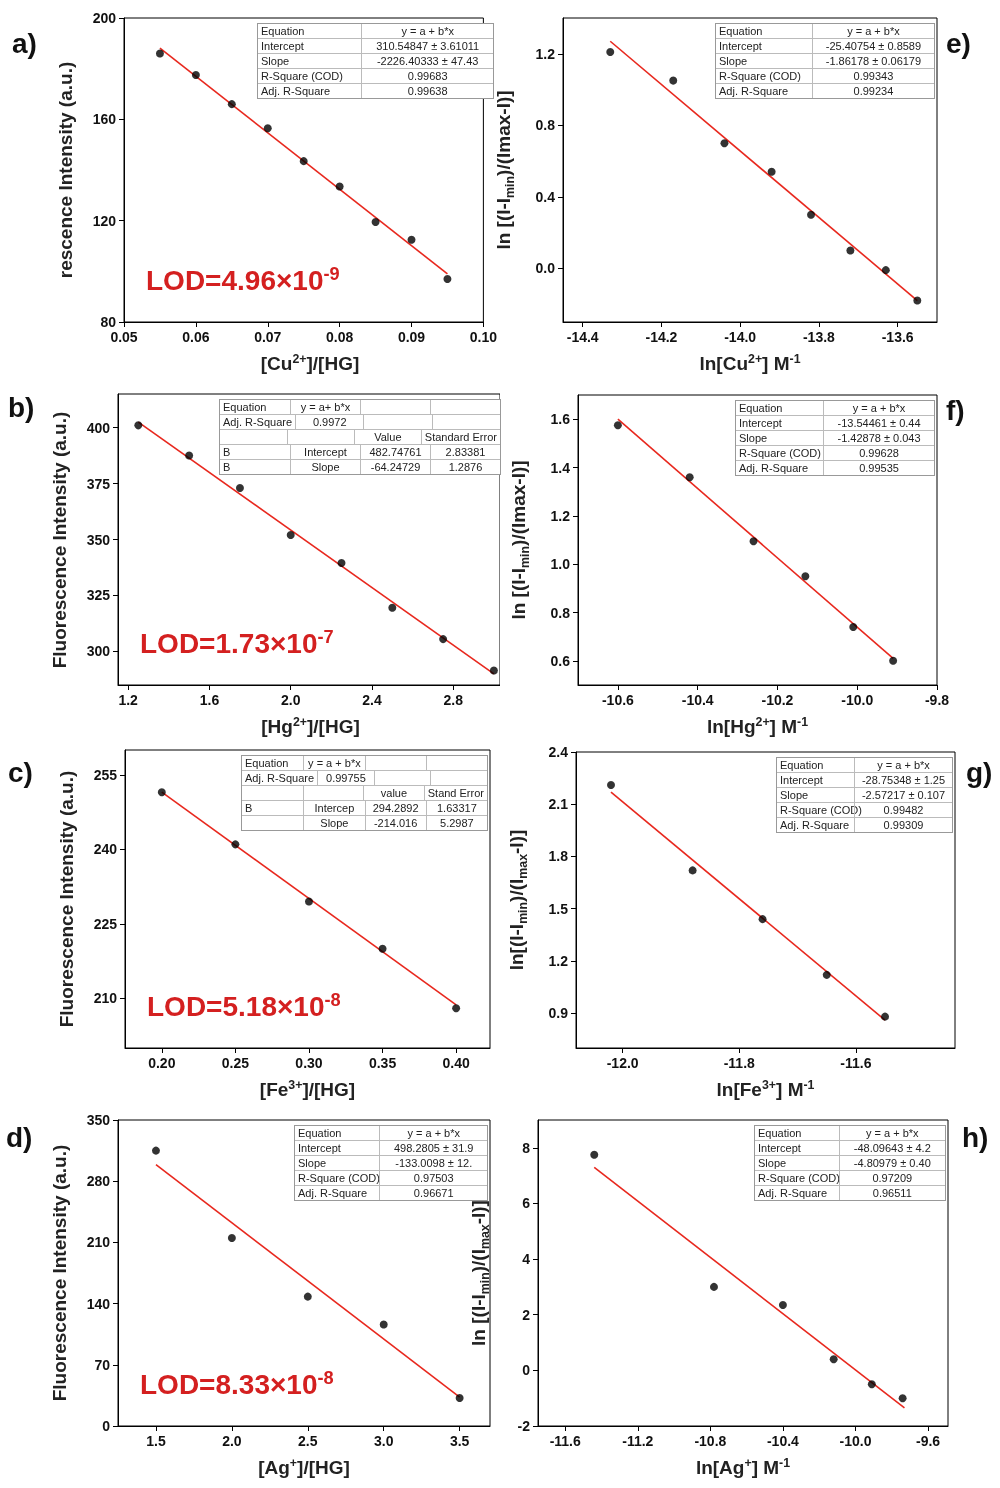 This screenshot has width=1000, height=1488. I want to click on y-tick-label: 160, so click(104, 119).